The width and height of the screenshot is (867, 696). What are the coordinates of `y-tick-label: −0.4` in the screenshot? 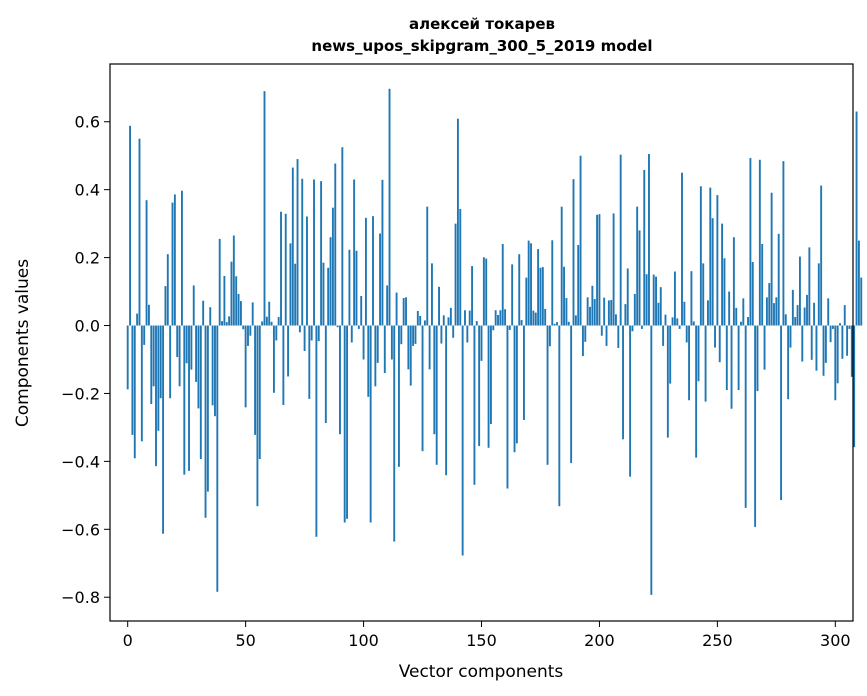 It's located at (80, 461).